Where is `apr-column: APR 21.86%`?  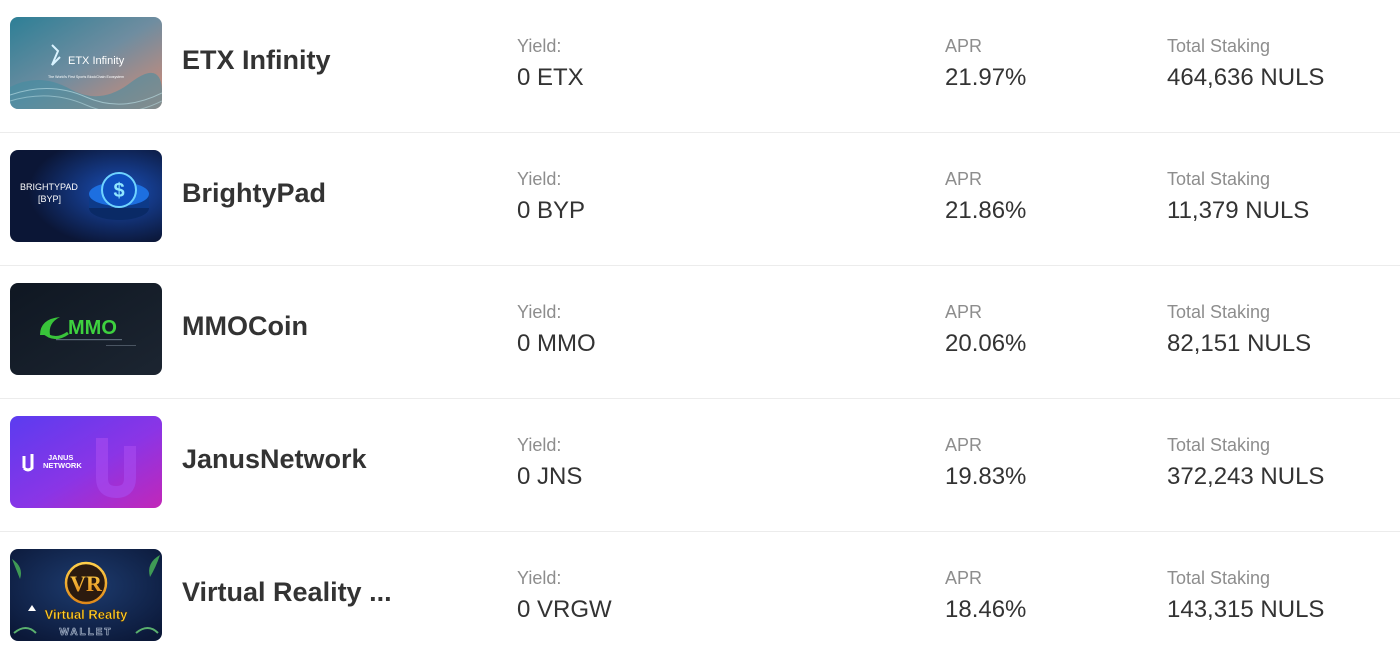 apr-column: APR 21.86% is located at coordinates (985, 198).